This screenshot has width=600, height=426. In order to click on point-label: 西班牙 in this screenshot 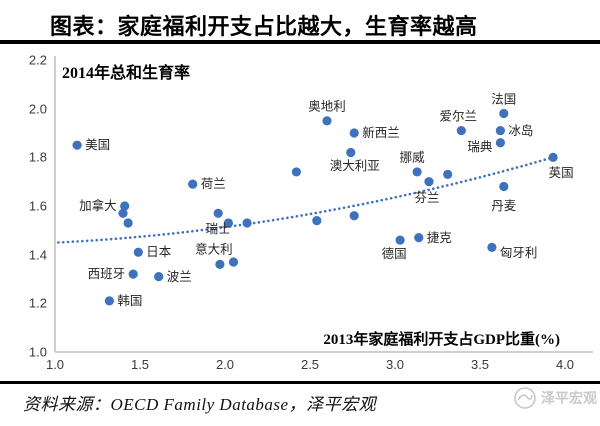, I will do `click(106, 273)`.